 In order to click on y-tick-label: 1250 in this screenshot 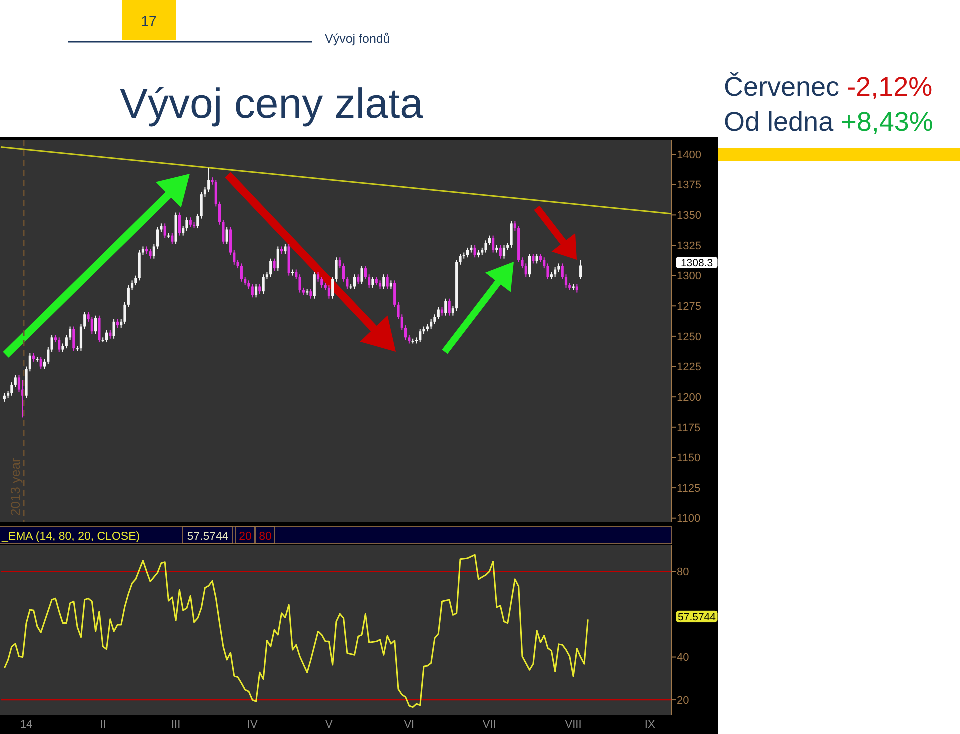, I will do `click(689, 337)`.